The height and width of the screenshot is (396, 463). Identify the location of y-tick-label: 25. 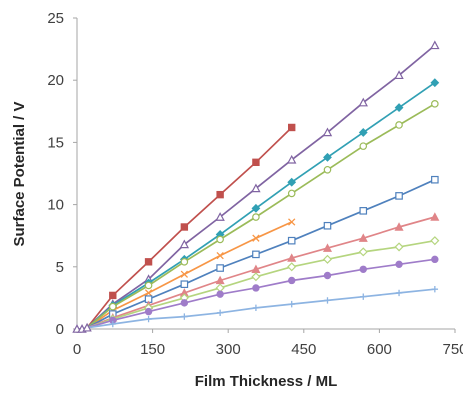
(55, 18).